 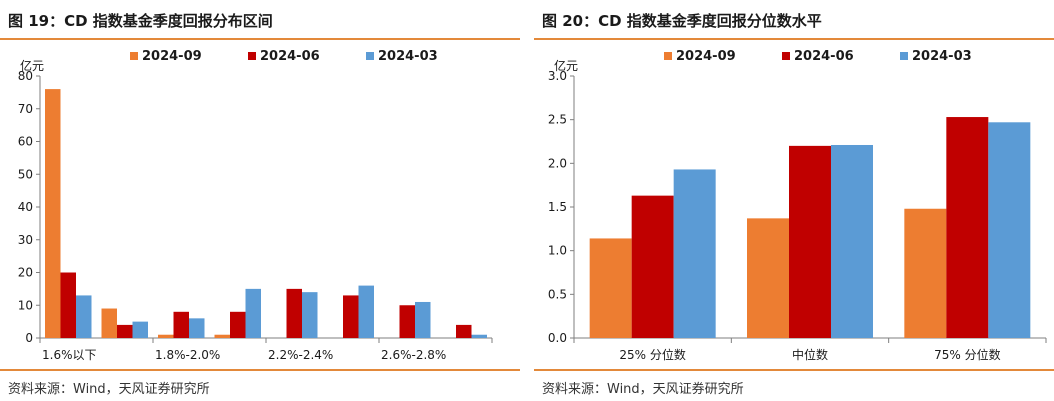 What do you see at coordinates (25, 76) in the screenshot?
I see `y-tick-label: 80` at bounding box center [25, 76].